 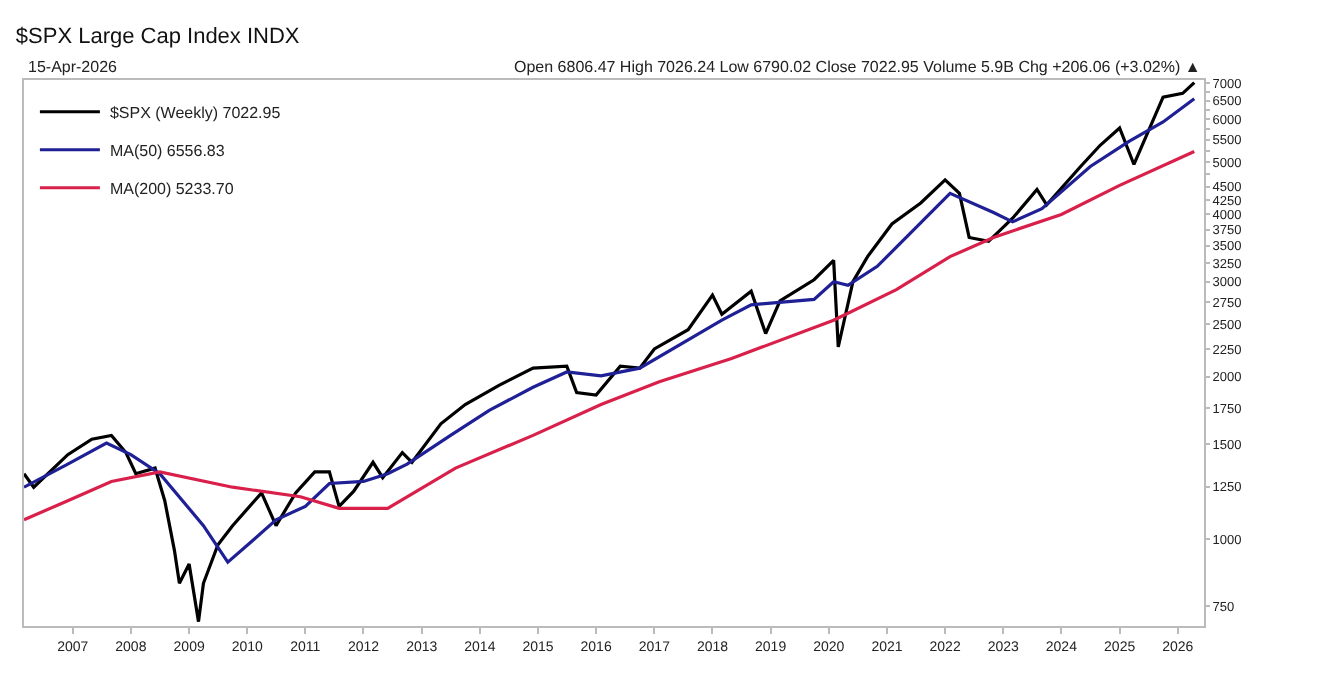 I want to click on legend-label: $SPX (Weekly) 7022.95, so click(x=195, y=112).